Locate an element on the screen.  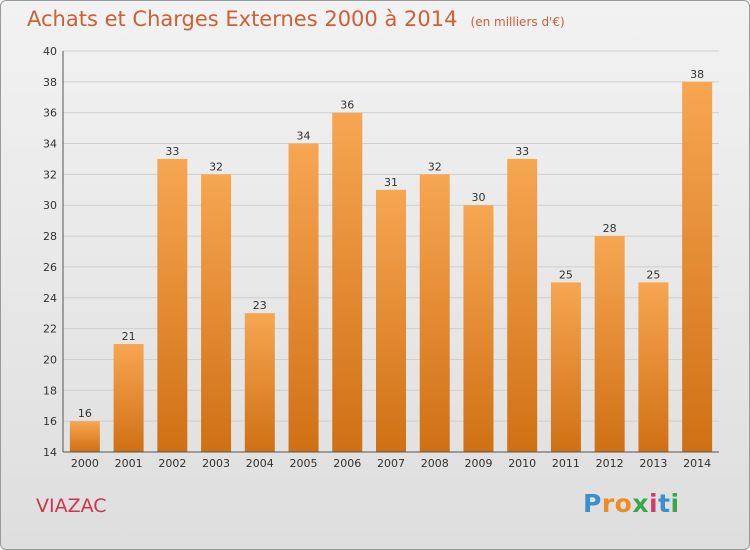
y-tick-label: 24 is located at coordinates (50, 298).